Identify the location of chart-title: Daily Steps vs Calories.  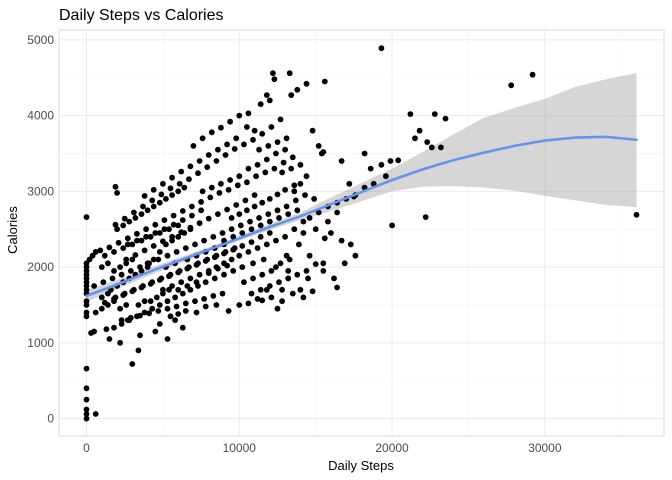
(141, 15).